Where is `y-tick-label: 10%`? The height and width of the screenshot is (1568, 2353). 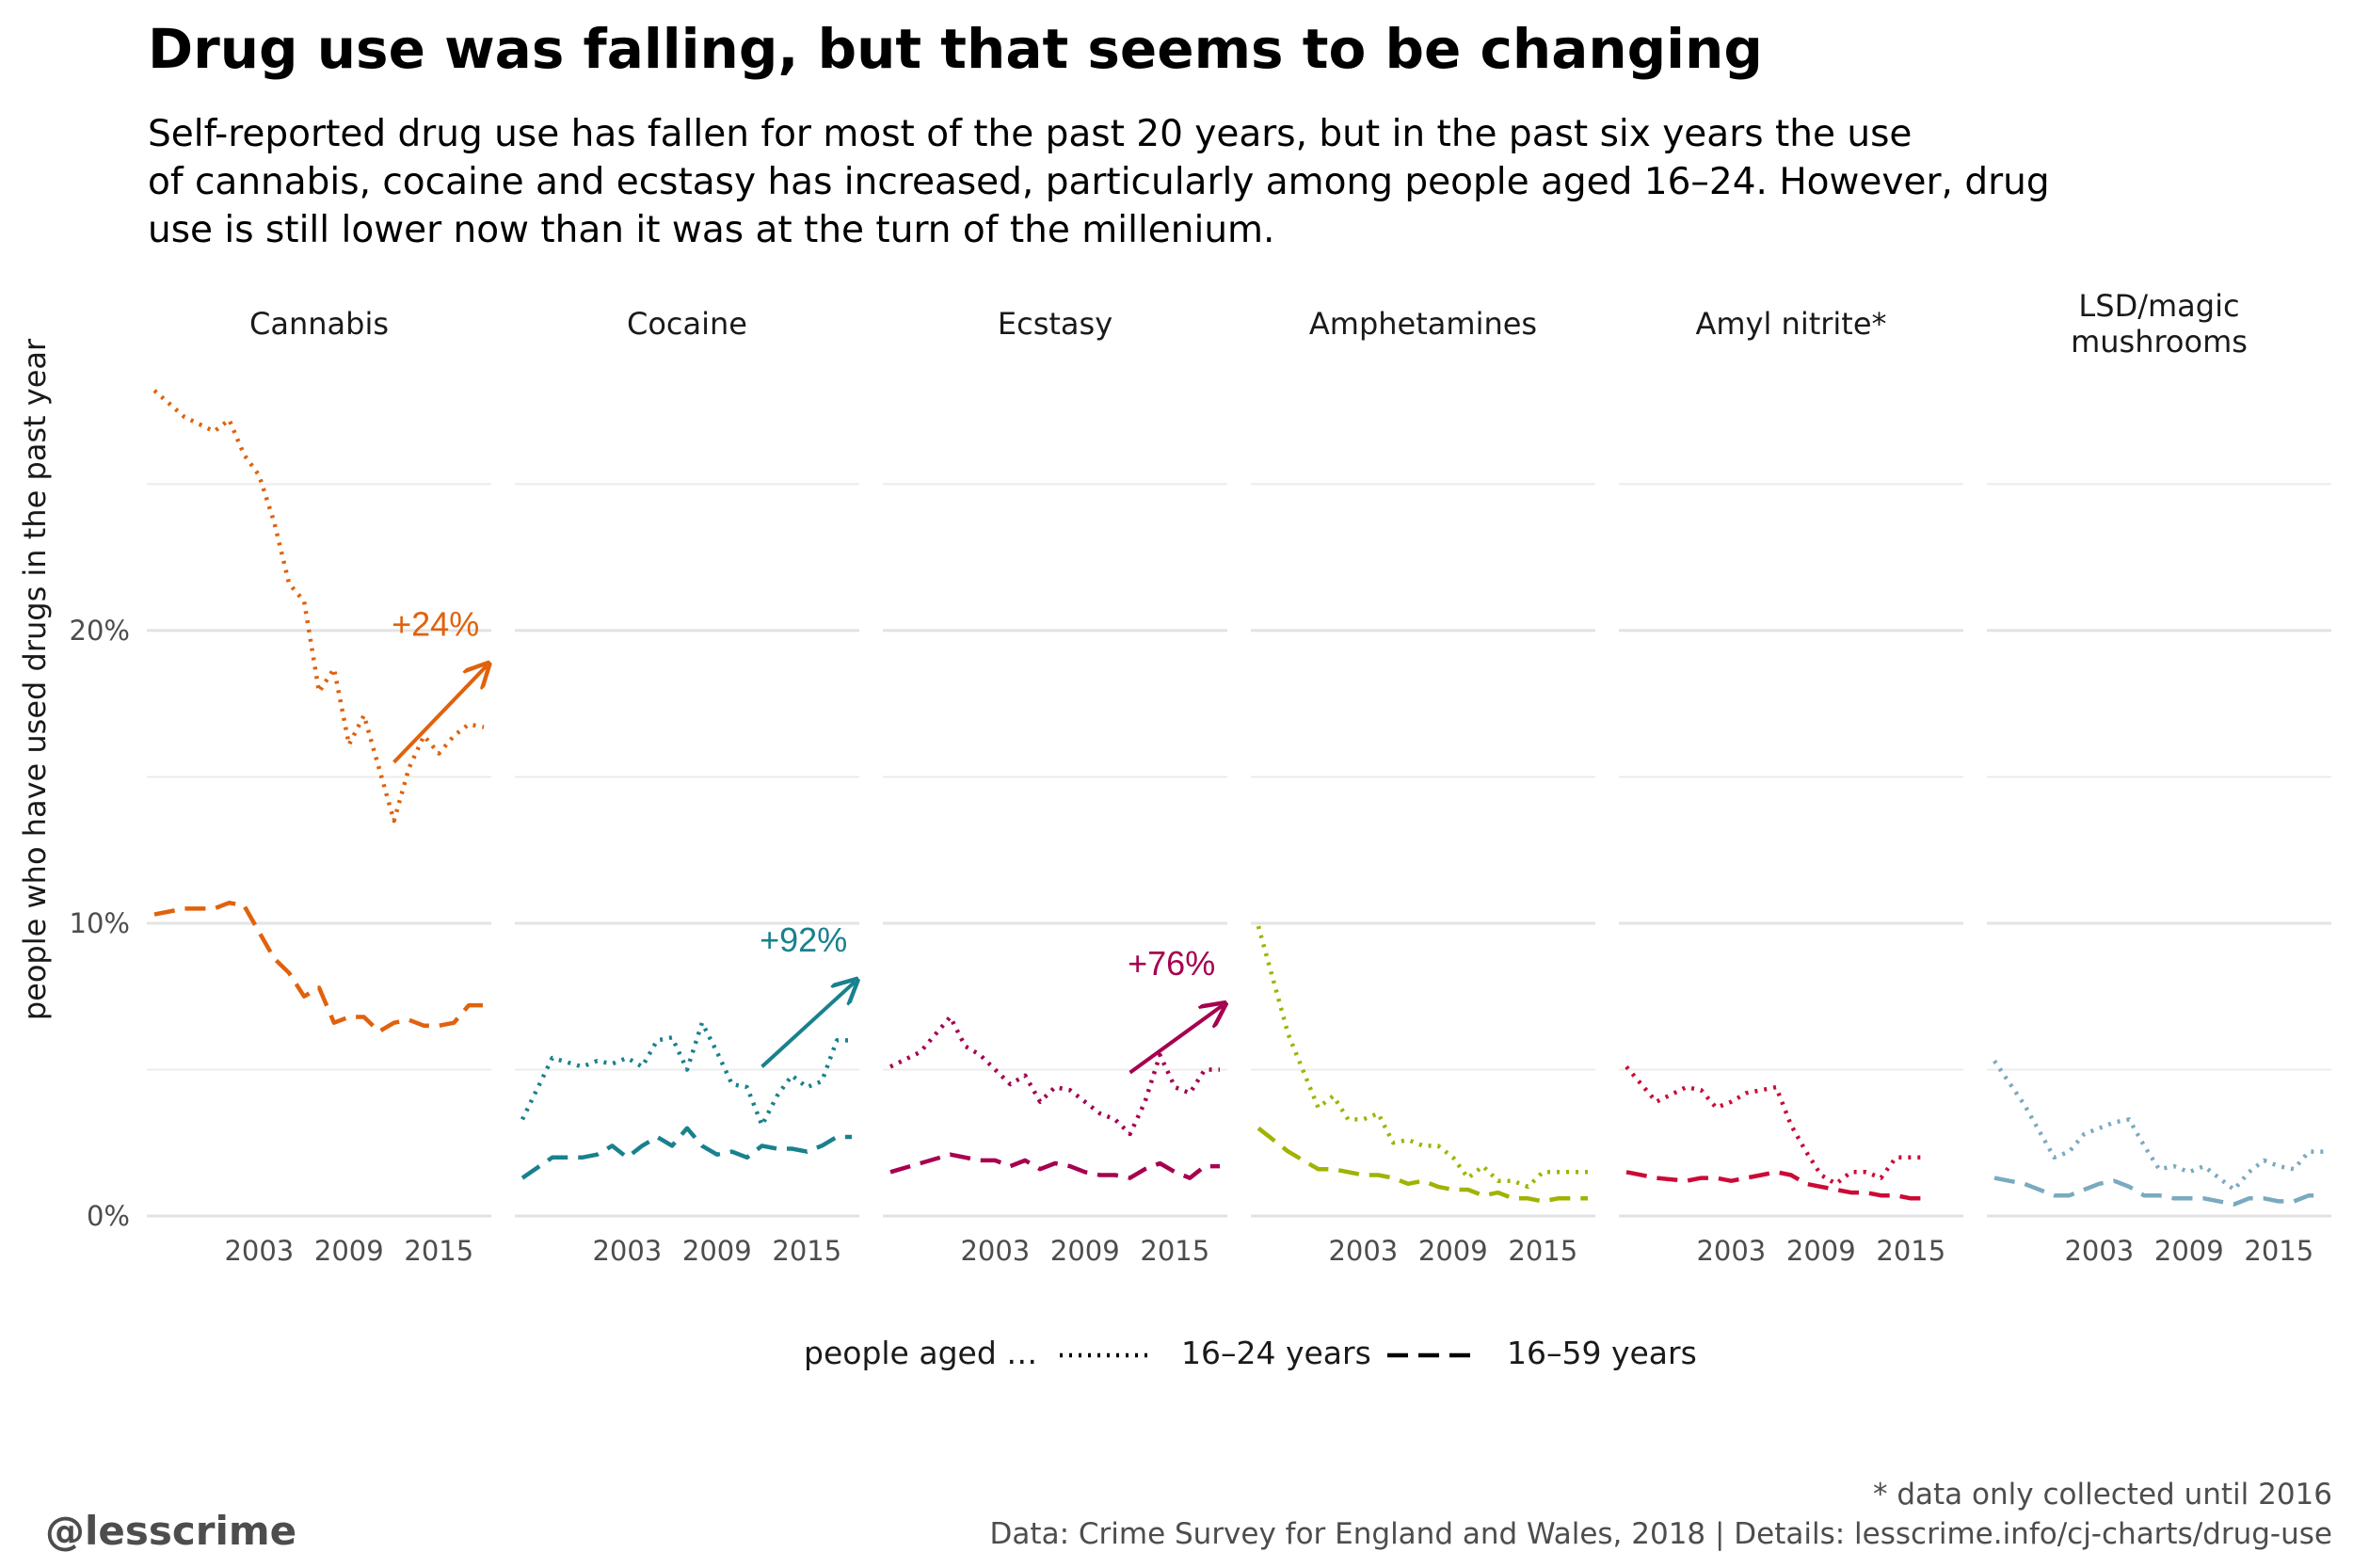 y-tick-label: 10% is located at coordinates (100, 923).